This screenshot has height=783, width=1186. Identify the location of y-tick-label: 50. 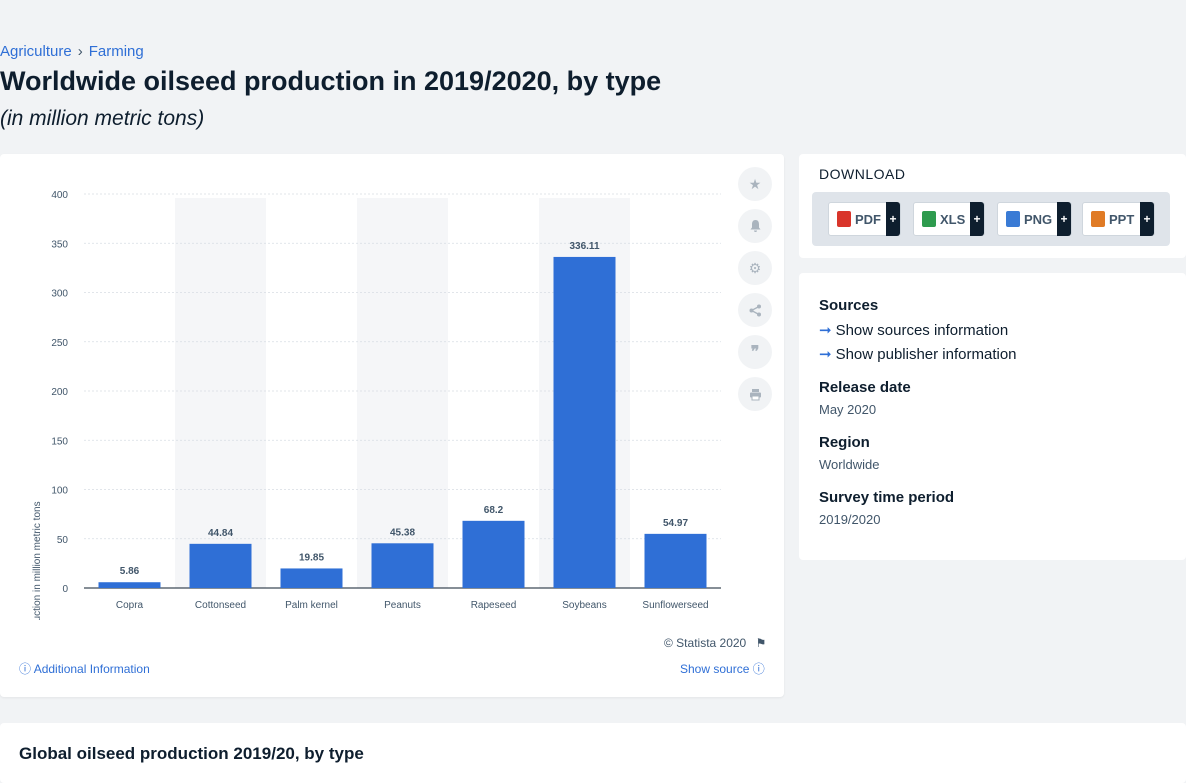
(63, 540).